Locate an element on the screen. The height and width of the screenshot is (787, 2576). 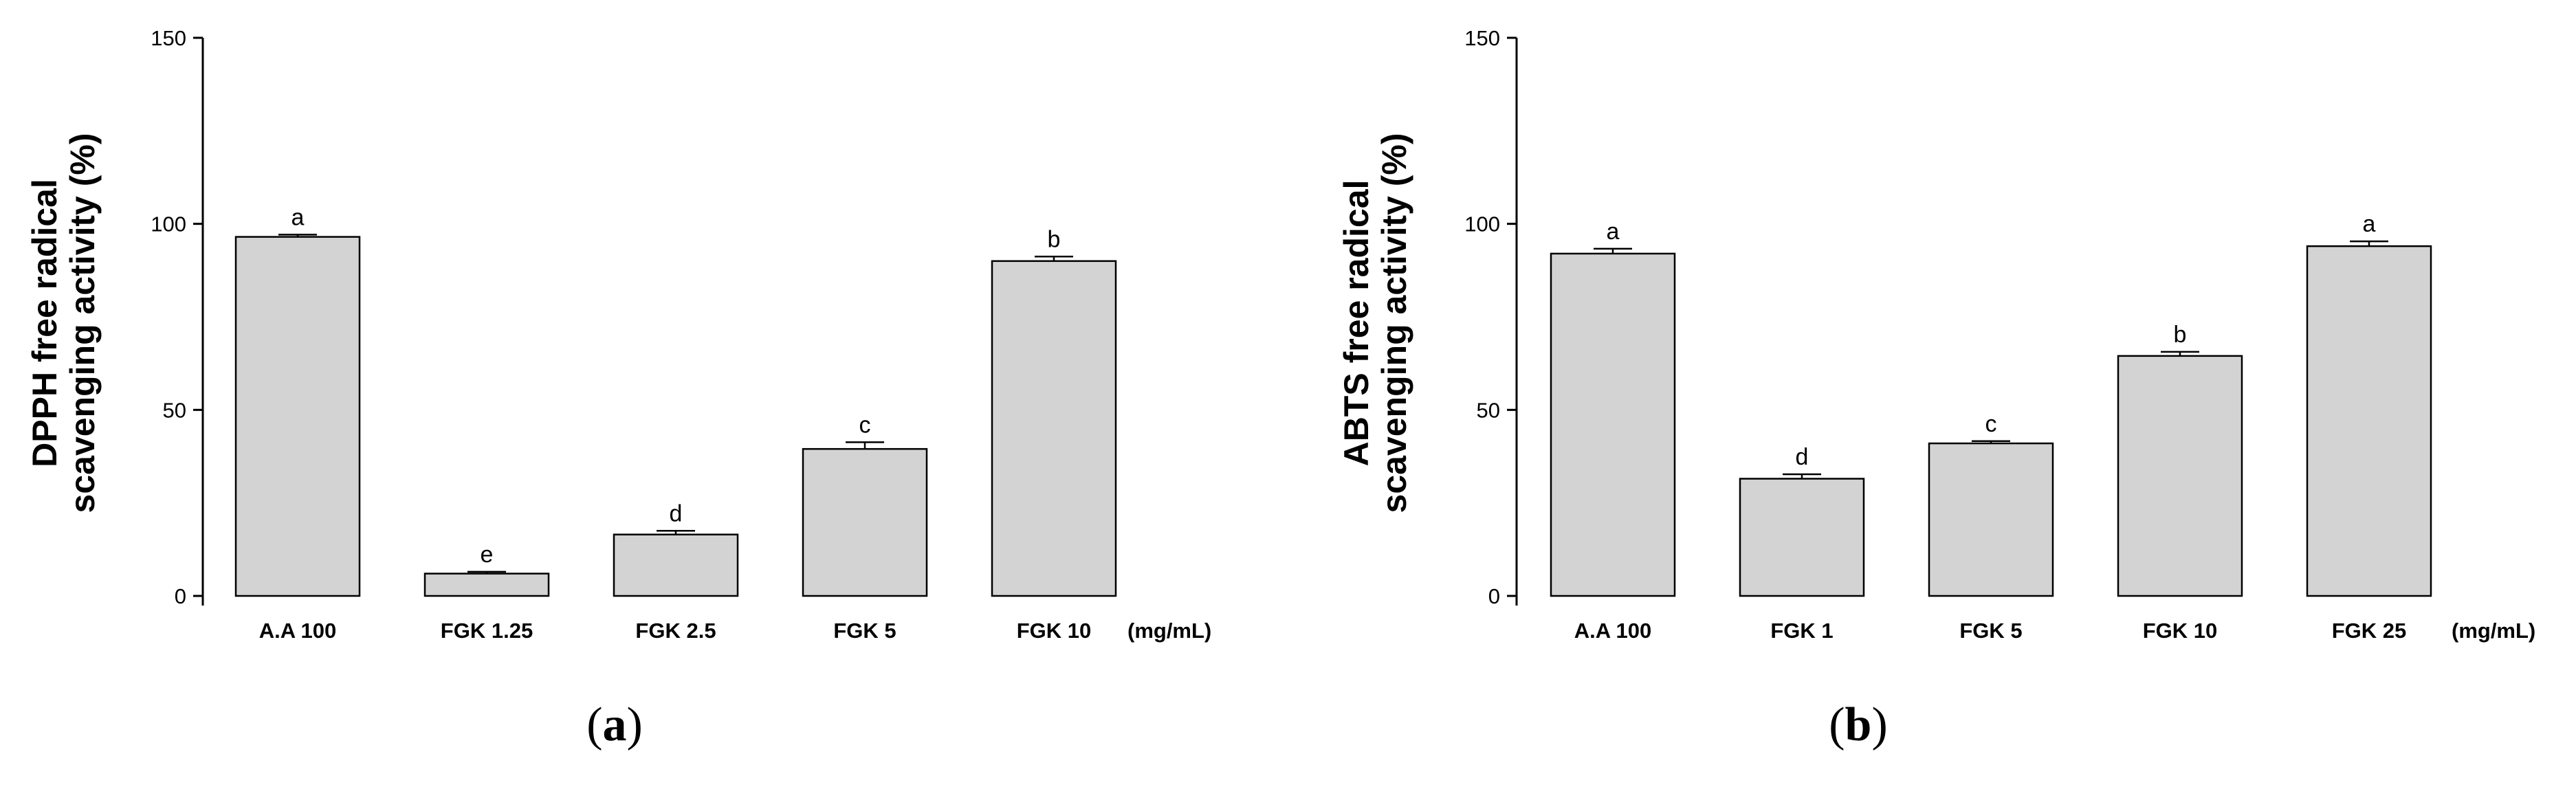
panel-letter: b is located at coordinates (1858, 724).